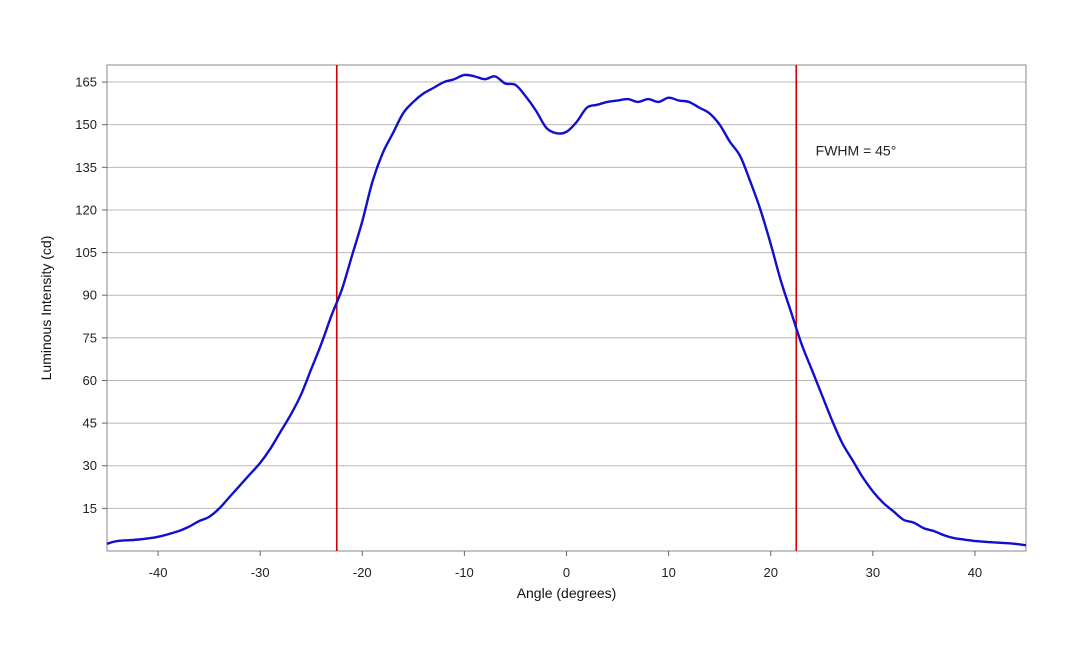 Image resolution: width=1080 pixels, height=648 pixels. I want to click on x-tick-label: 40, so click(975, 572).